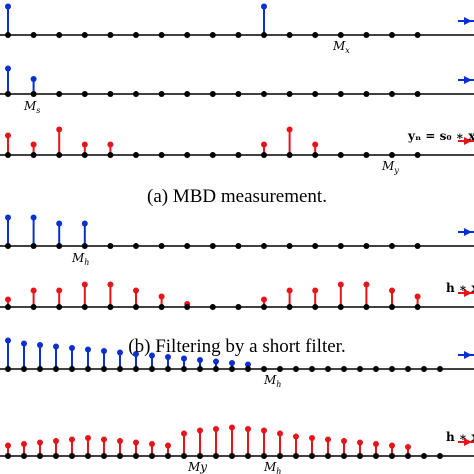 The image size is (474, 474). I want to click on row3-arrow-head, so click(468, 141).